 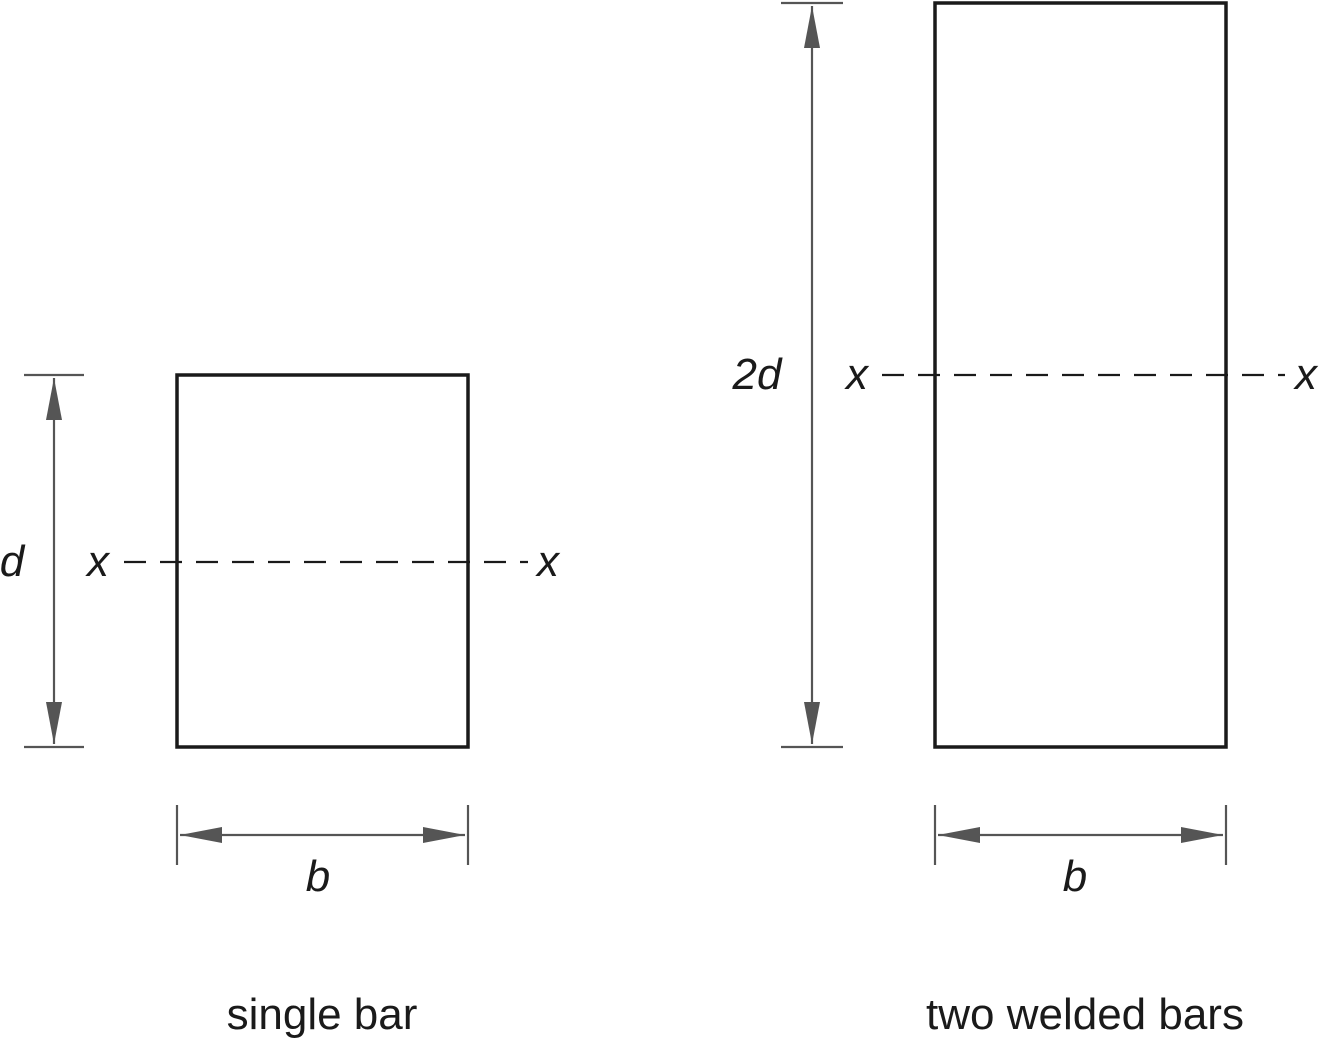 What do you see at coordinates (54, 399) in the screenshot?
I see `single-bar-height-arrow-up` at bounding box center [54, 399].